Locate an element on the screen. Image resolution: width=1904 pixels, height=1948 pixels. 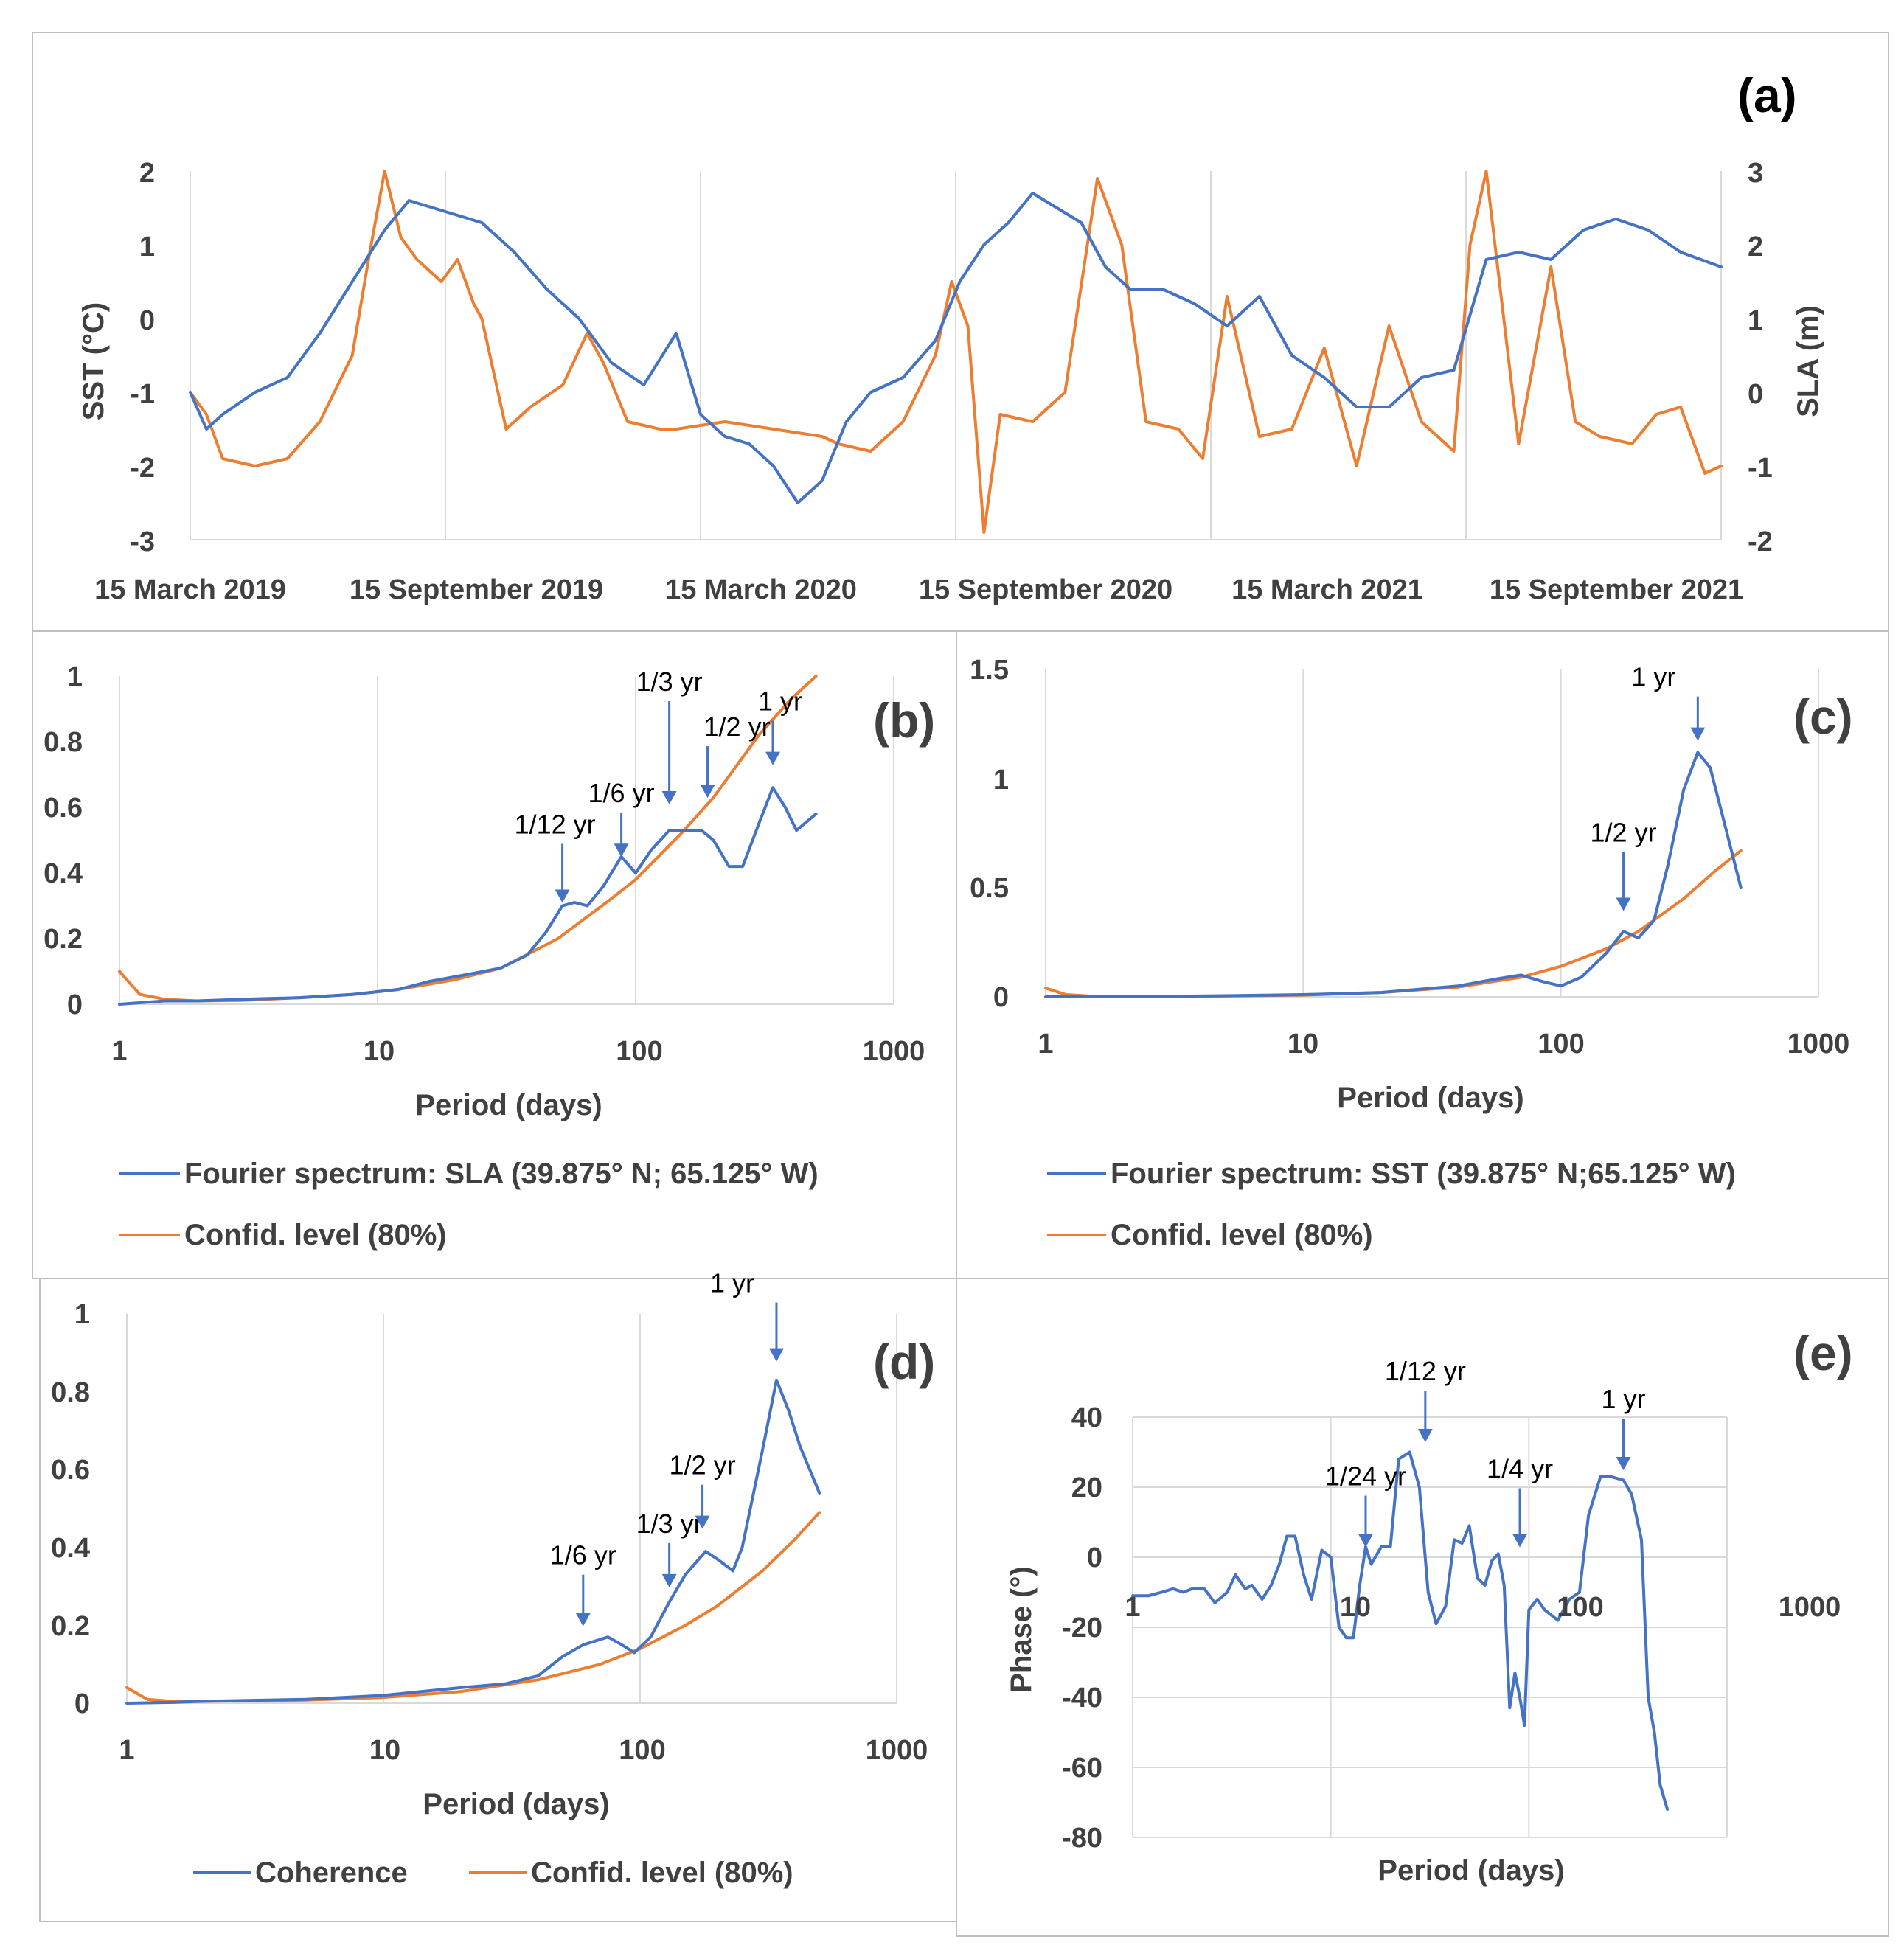
panel-b-ytick: 1 is located at coordinates (75, 676).